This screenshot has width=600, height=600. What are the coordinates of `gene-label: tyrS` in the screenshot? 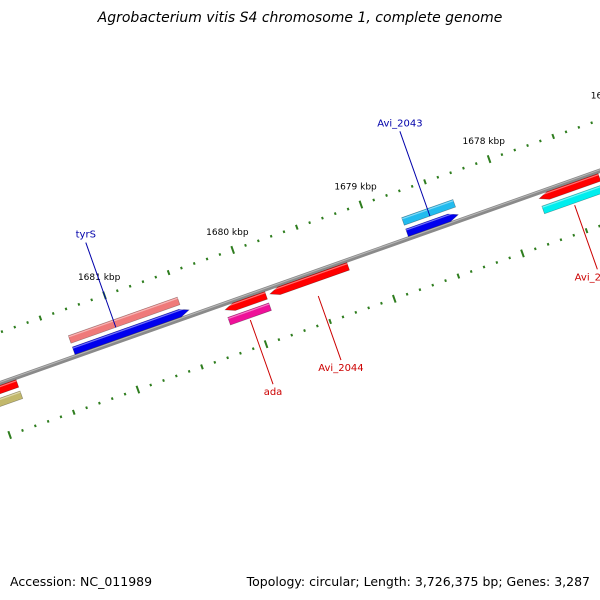 It's located at (86, 235).